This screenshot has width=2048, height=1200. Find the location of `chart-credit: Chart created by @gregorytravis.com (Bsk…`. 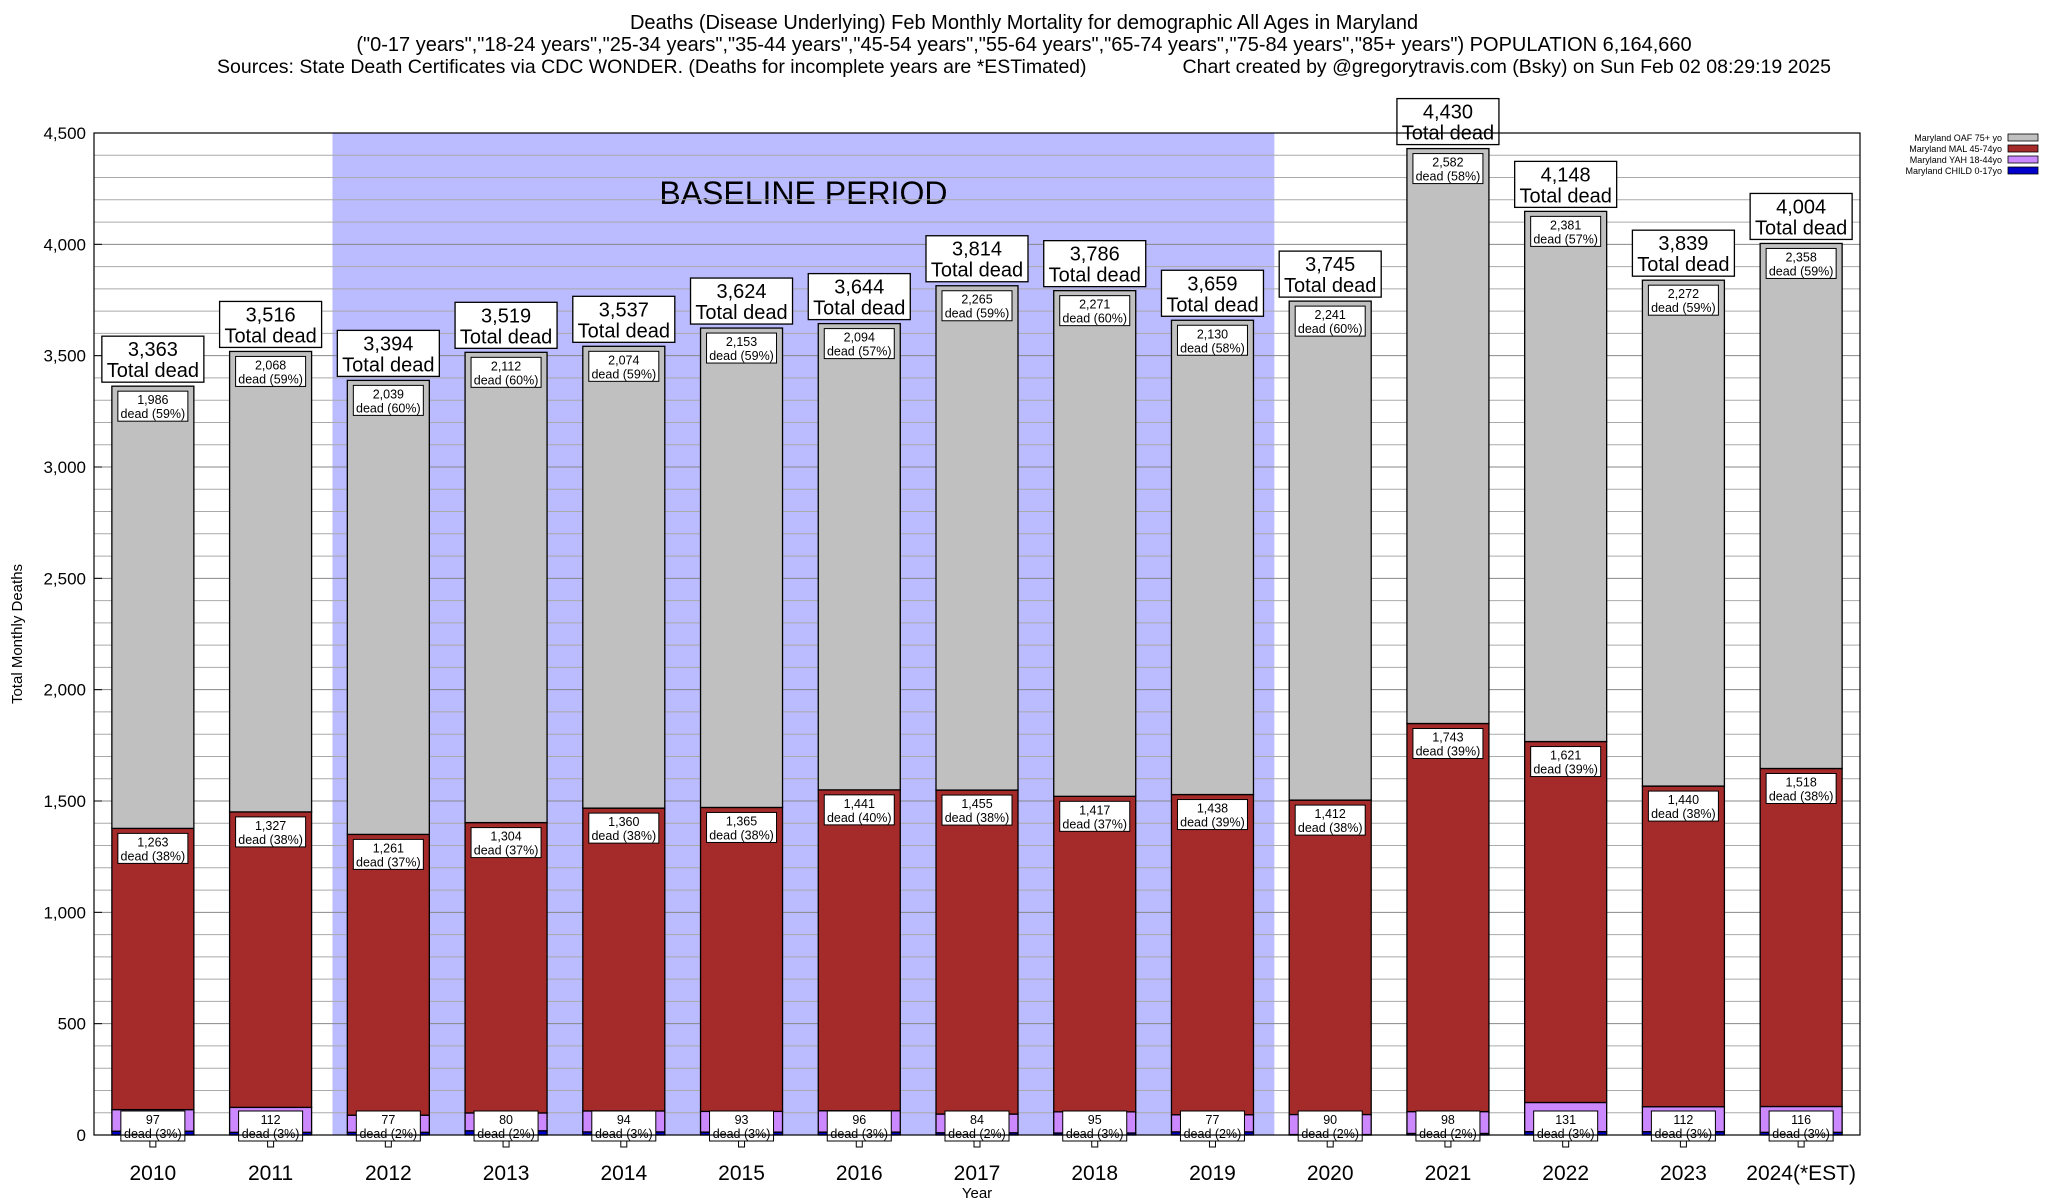

chart-credit: Chart created by @gregorytravis.com (Bsk… is located at coordinates (1506, 67).